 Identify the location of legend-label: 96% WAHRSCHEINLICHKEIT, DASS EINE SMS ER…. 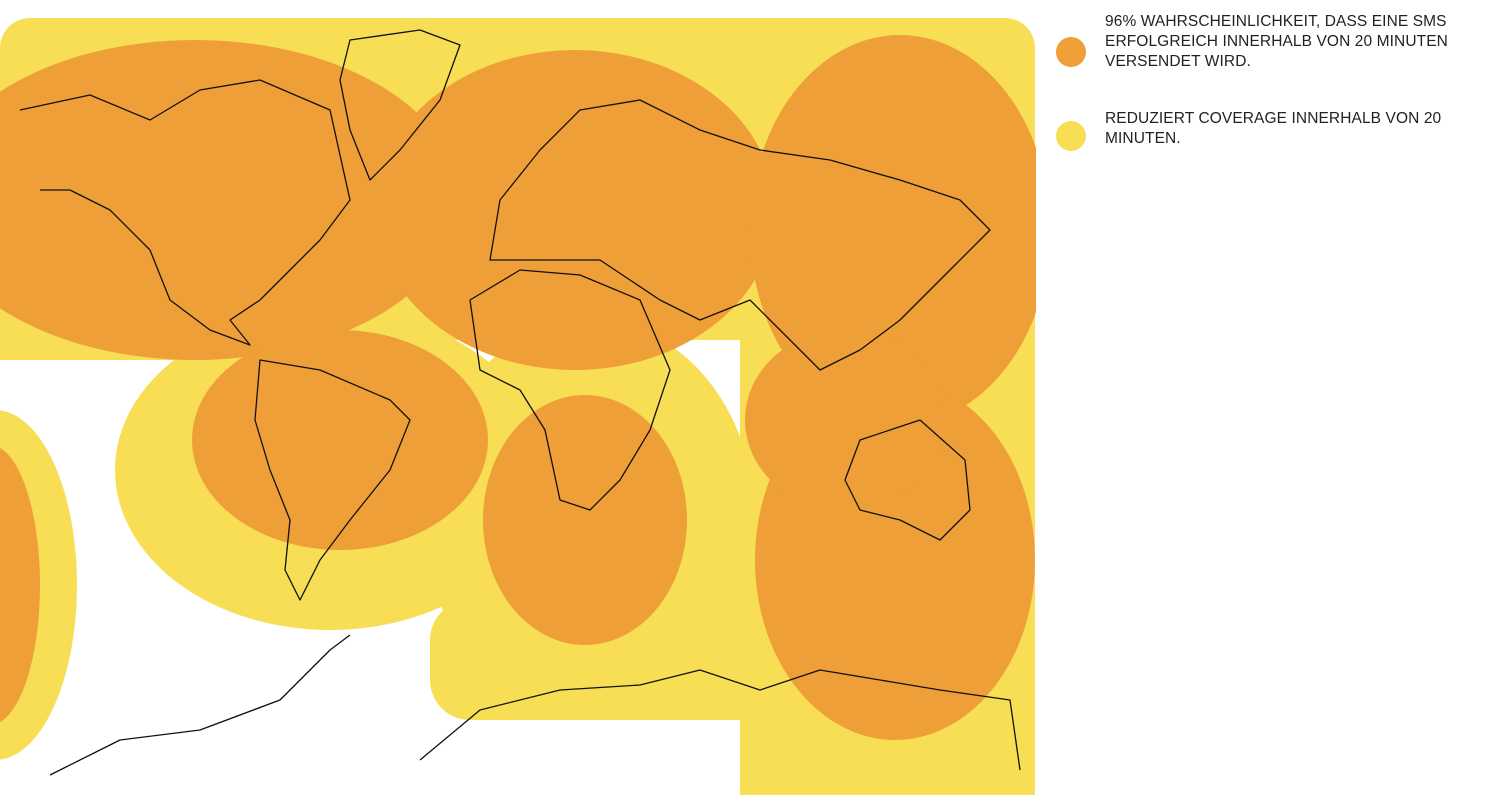
(1276, 41).